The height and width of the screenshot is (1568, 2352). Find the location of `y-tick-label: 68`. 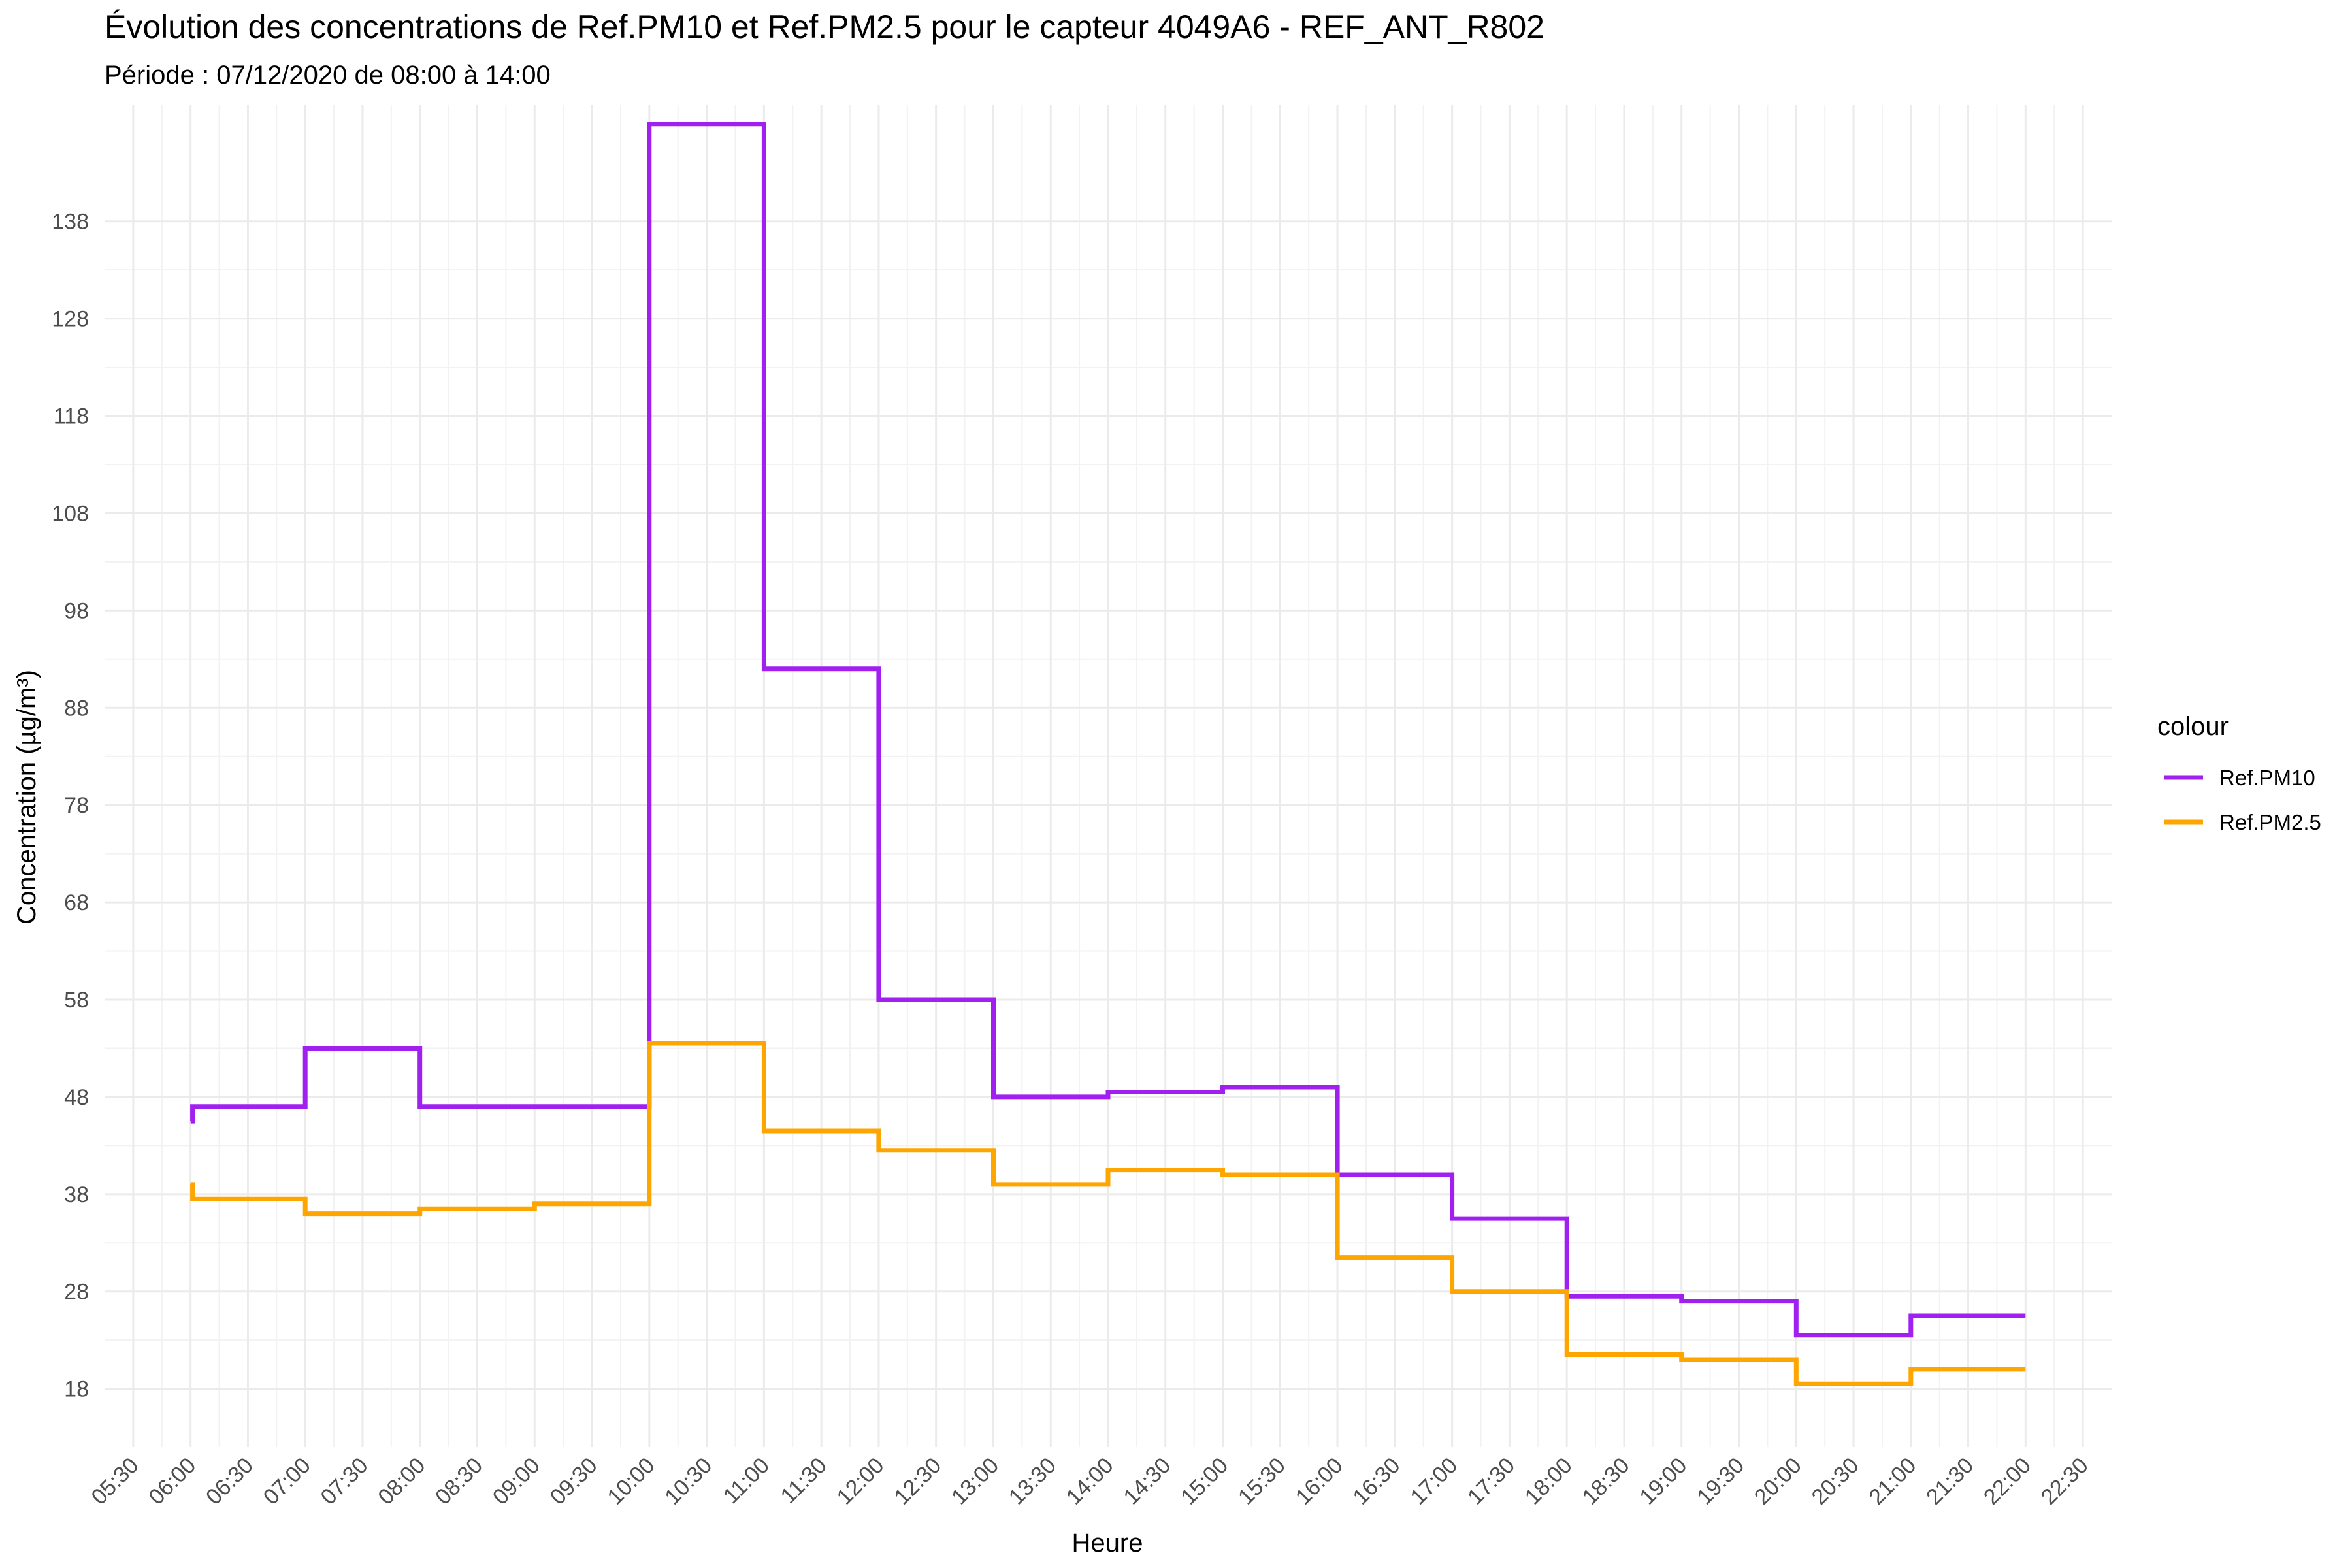

y-tick-label: 68 is located at coordinates (76, 902).